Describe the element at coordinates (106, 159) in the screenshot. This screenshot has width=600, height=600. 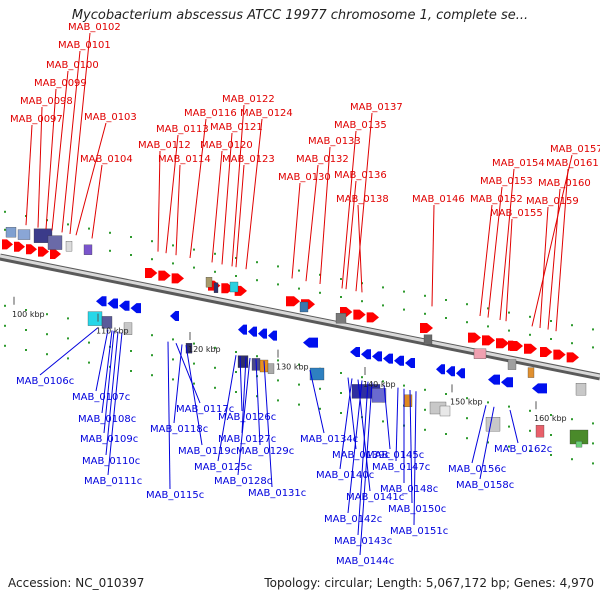
I see `forward-gene-label: MAB_0104` at that location.